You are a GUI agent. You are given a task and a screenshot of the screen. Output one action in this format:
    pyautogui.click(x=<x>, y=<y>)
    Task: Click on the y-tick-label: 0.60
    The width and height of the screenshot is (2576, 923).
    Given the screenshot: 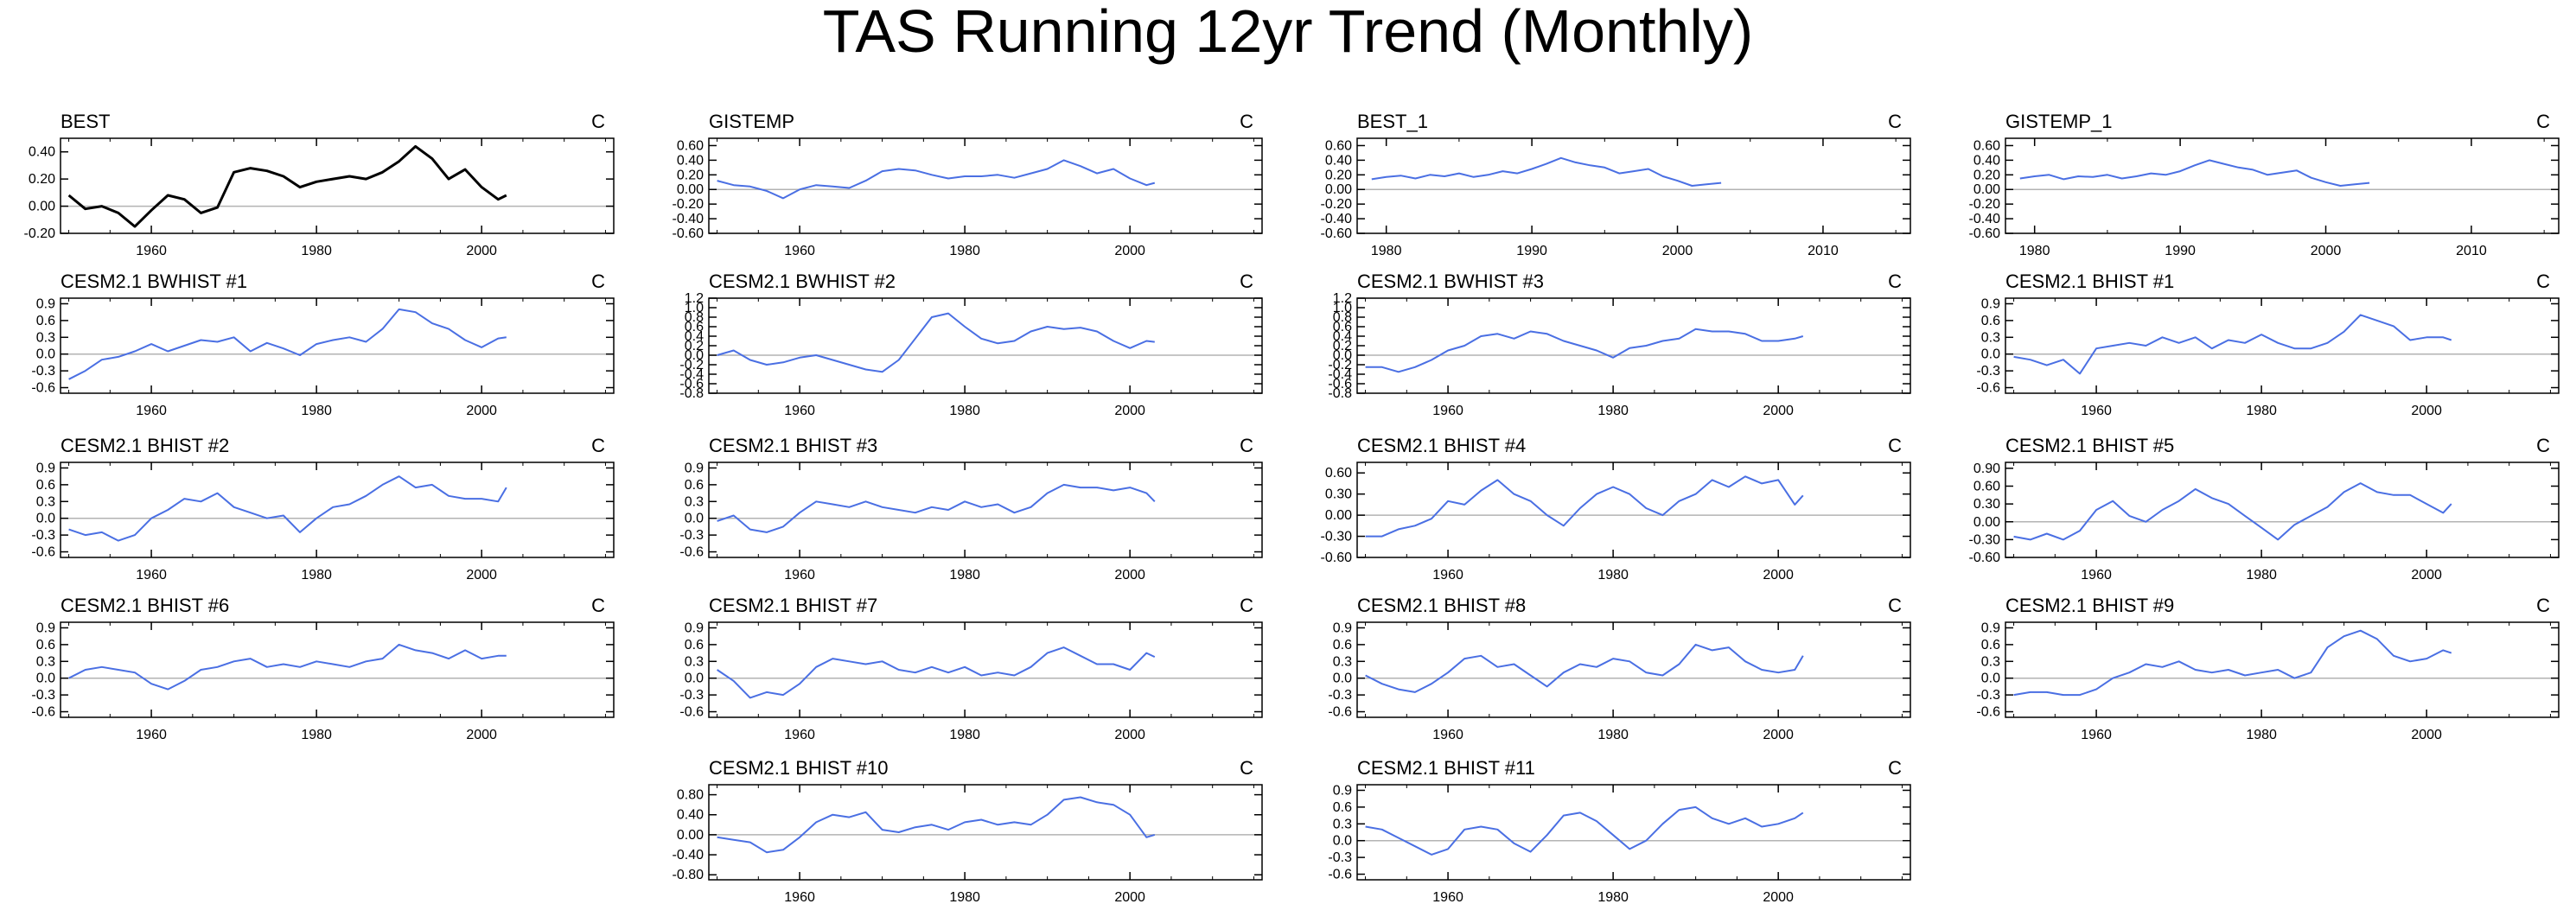 What is the action you would take?
    pyautogui.click(x=1338, y=473)
    